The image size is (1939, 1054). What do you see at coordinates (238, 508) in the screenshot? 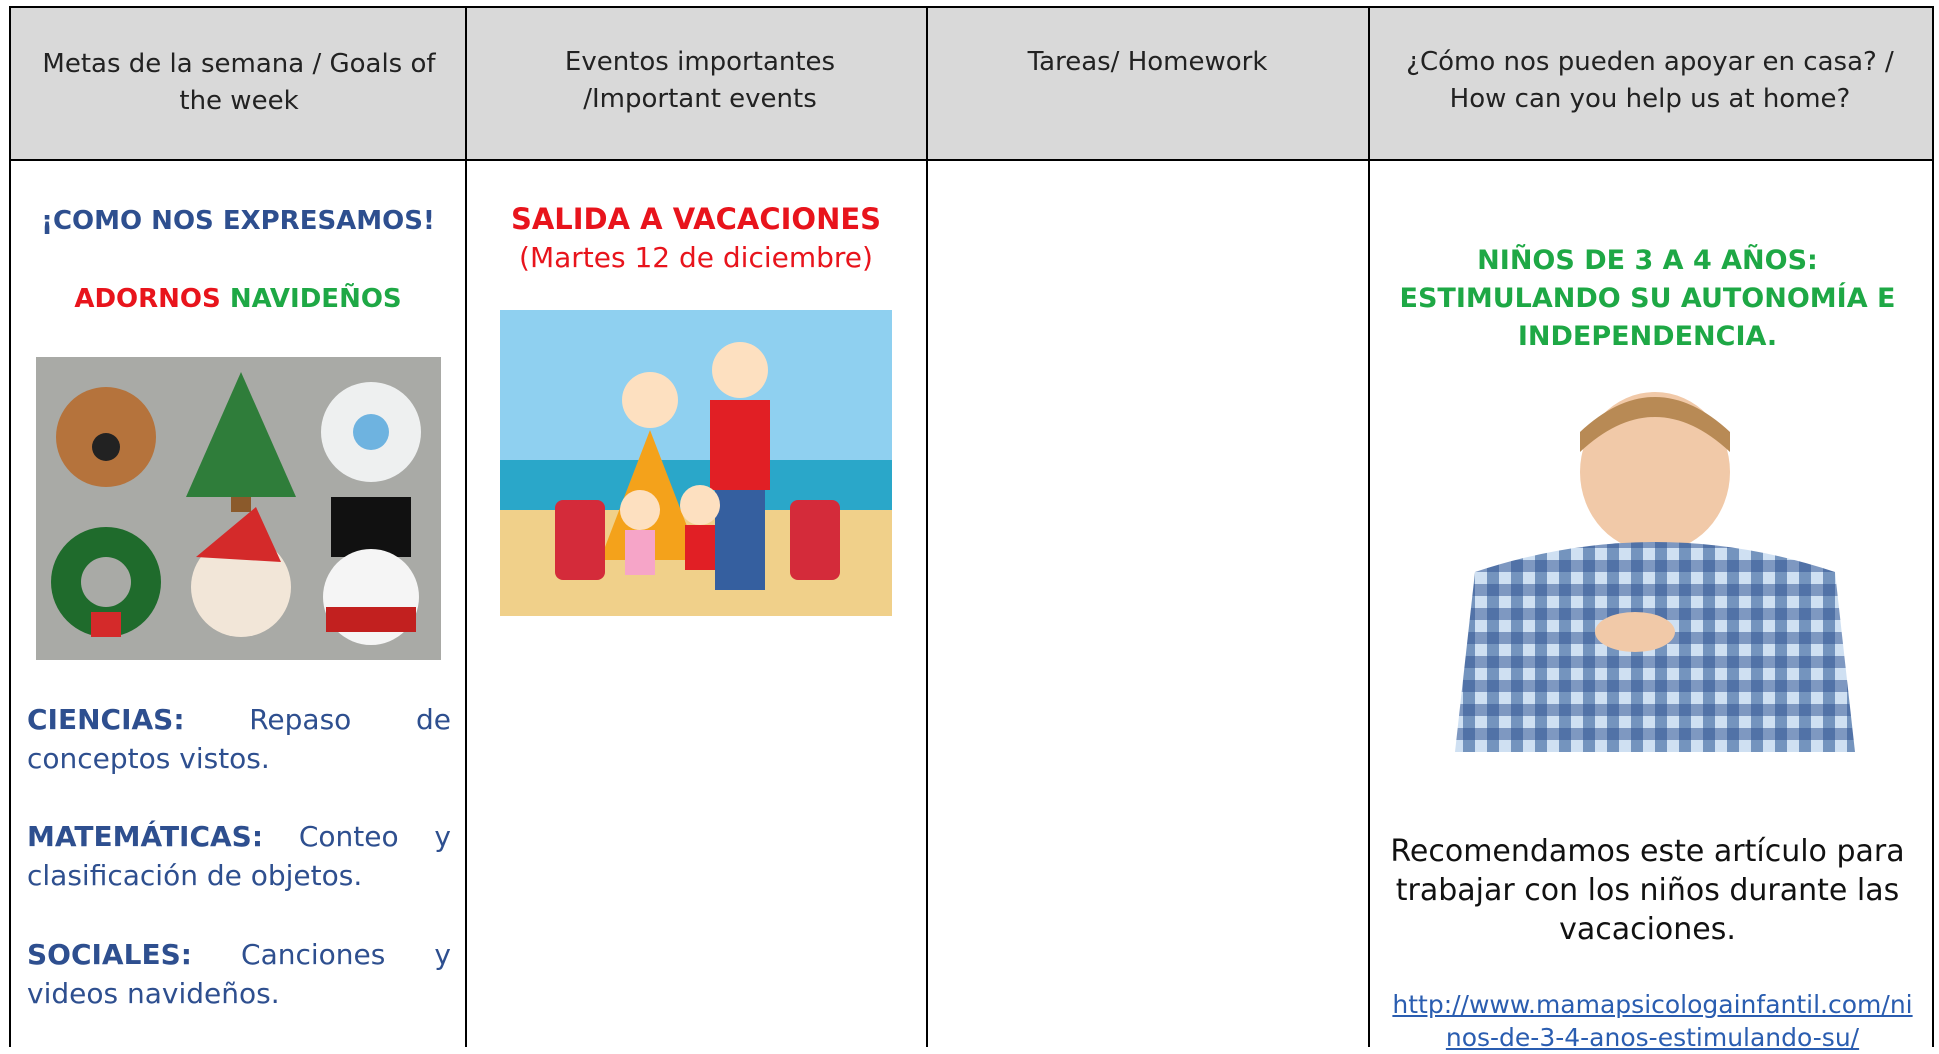
I see `ornaments-image` at bounding box center [238, 508].